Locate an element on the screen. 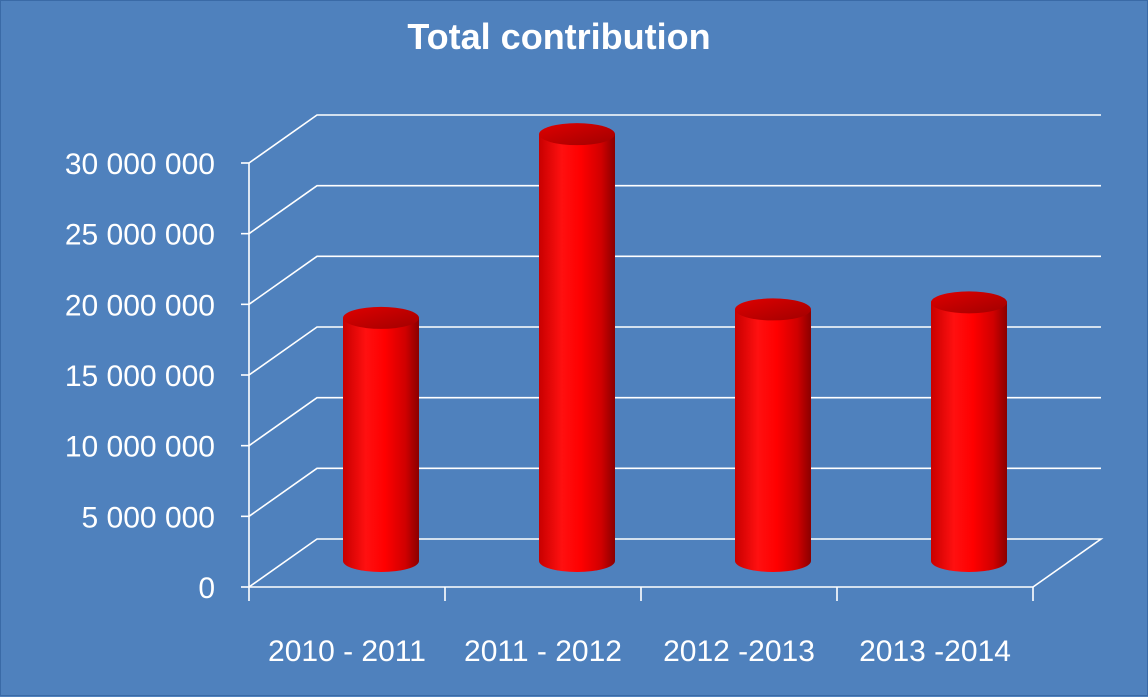  x-tick-label: 2011 - 2012 is located at coordinates (543, 651).